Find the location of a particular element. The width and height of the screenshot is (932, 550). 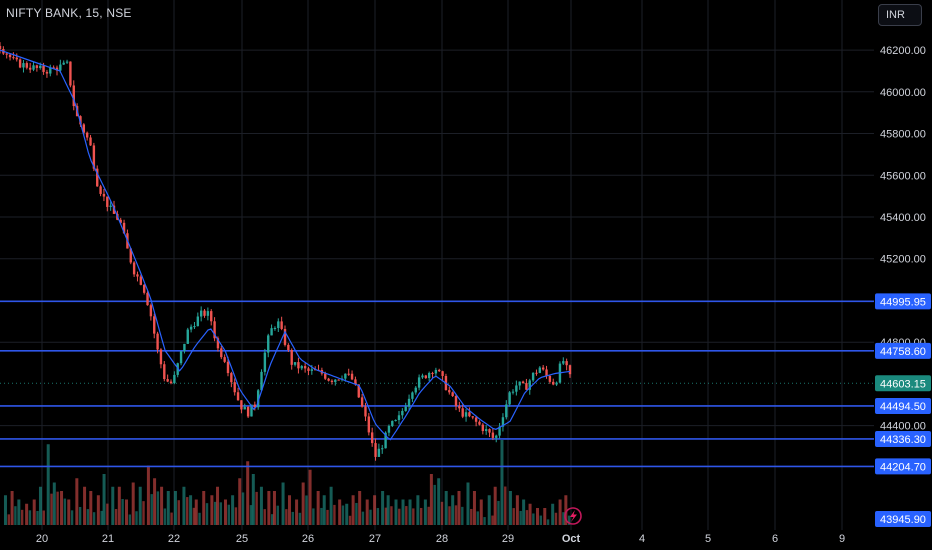

currency-button: INR is located at coordinates (900, 15).